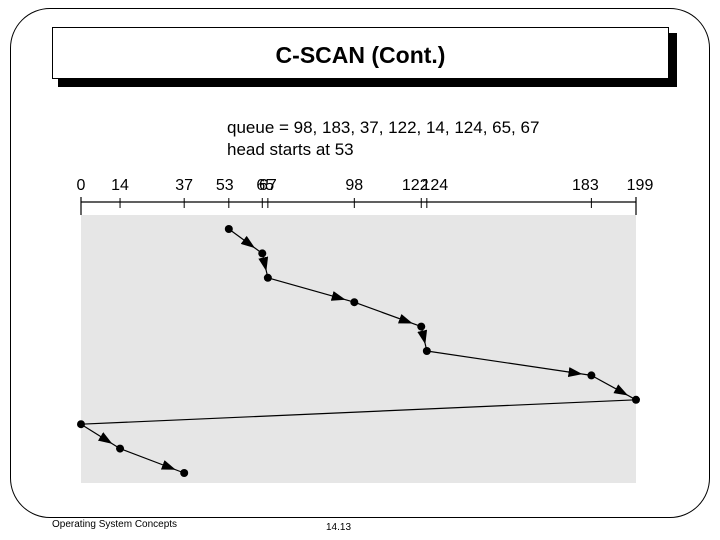 The height and width of the screenshot is (540, 720). Describe the element at coordinates (354, 185) in the screenshot. I see `tick-label-98: 98` at that location.